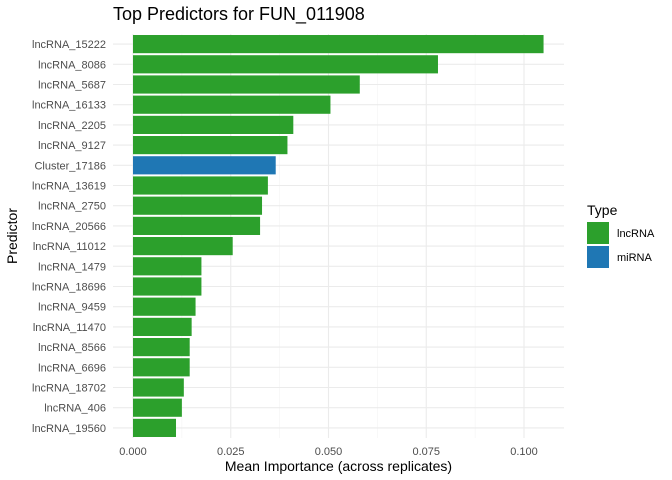 This screenshot has width=672, height=480. I want to click on y-tick-label: lncRNA_18696, so click(69, 288).